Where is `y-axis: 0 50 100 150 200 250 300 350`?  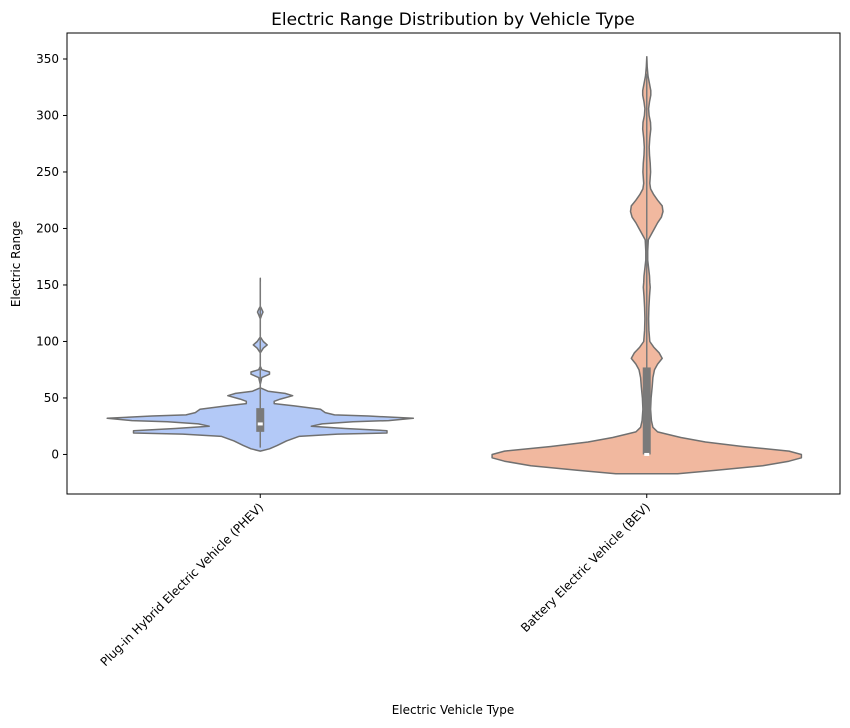
y-axis: 0 50 100 150 200 250 300 350 is located at coordinates (51, 256).